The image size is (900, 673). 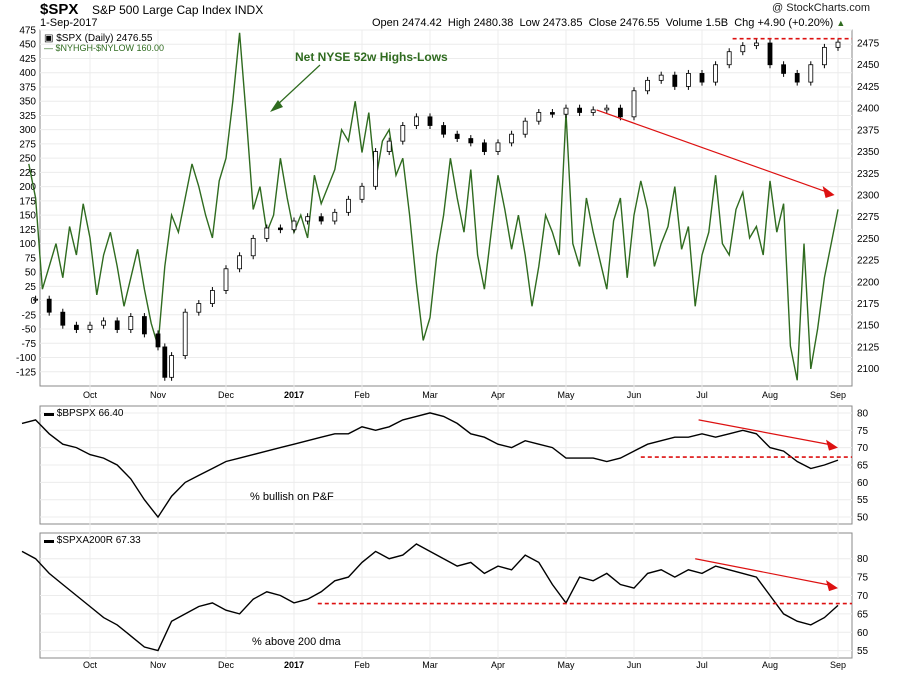 I want to click on right-tick-label: 50, so click(x=863, y=518).